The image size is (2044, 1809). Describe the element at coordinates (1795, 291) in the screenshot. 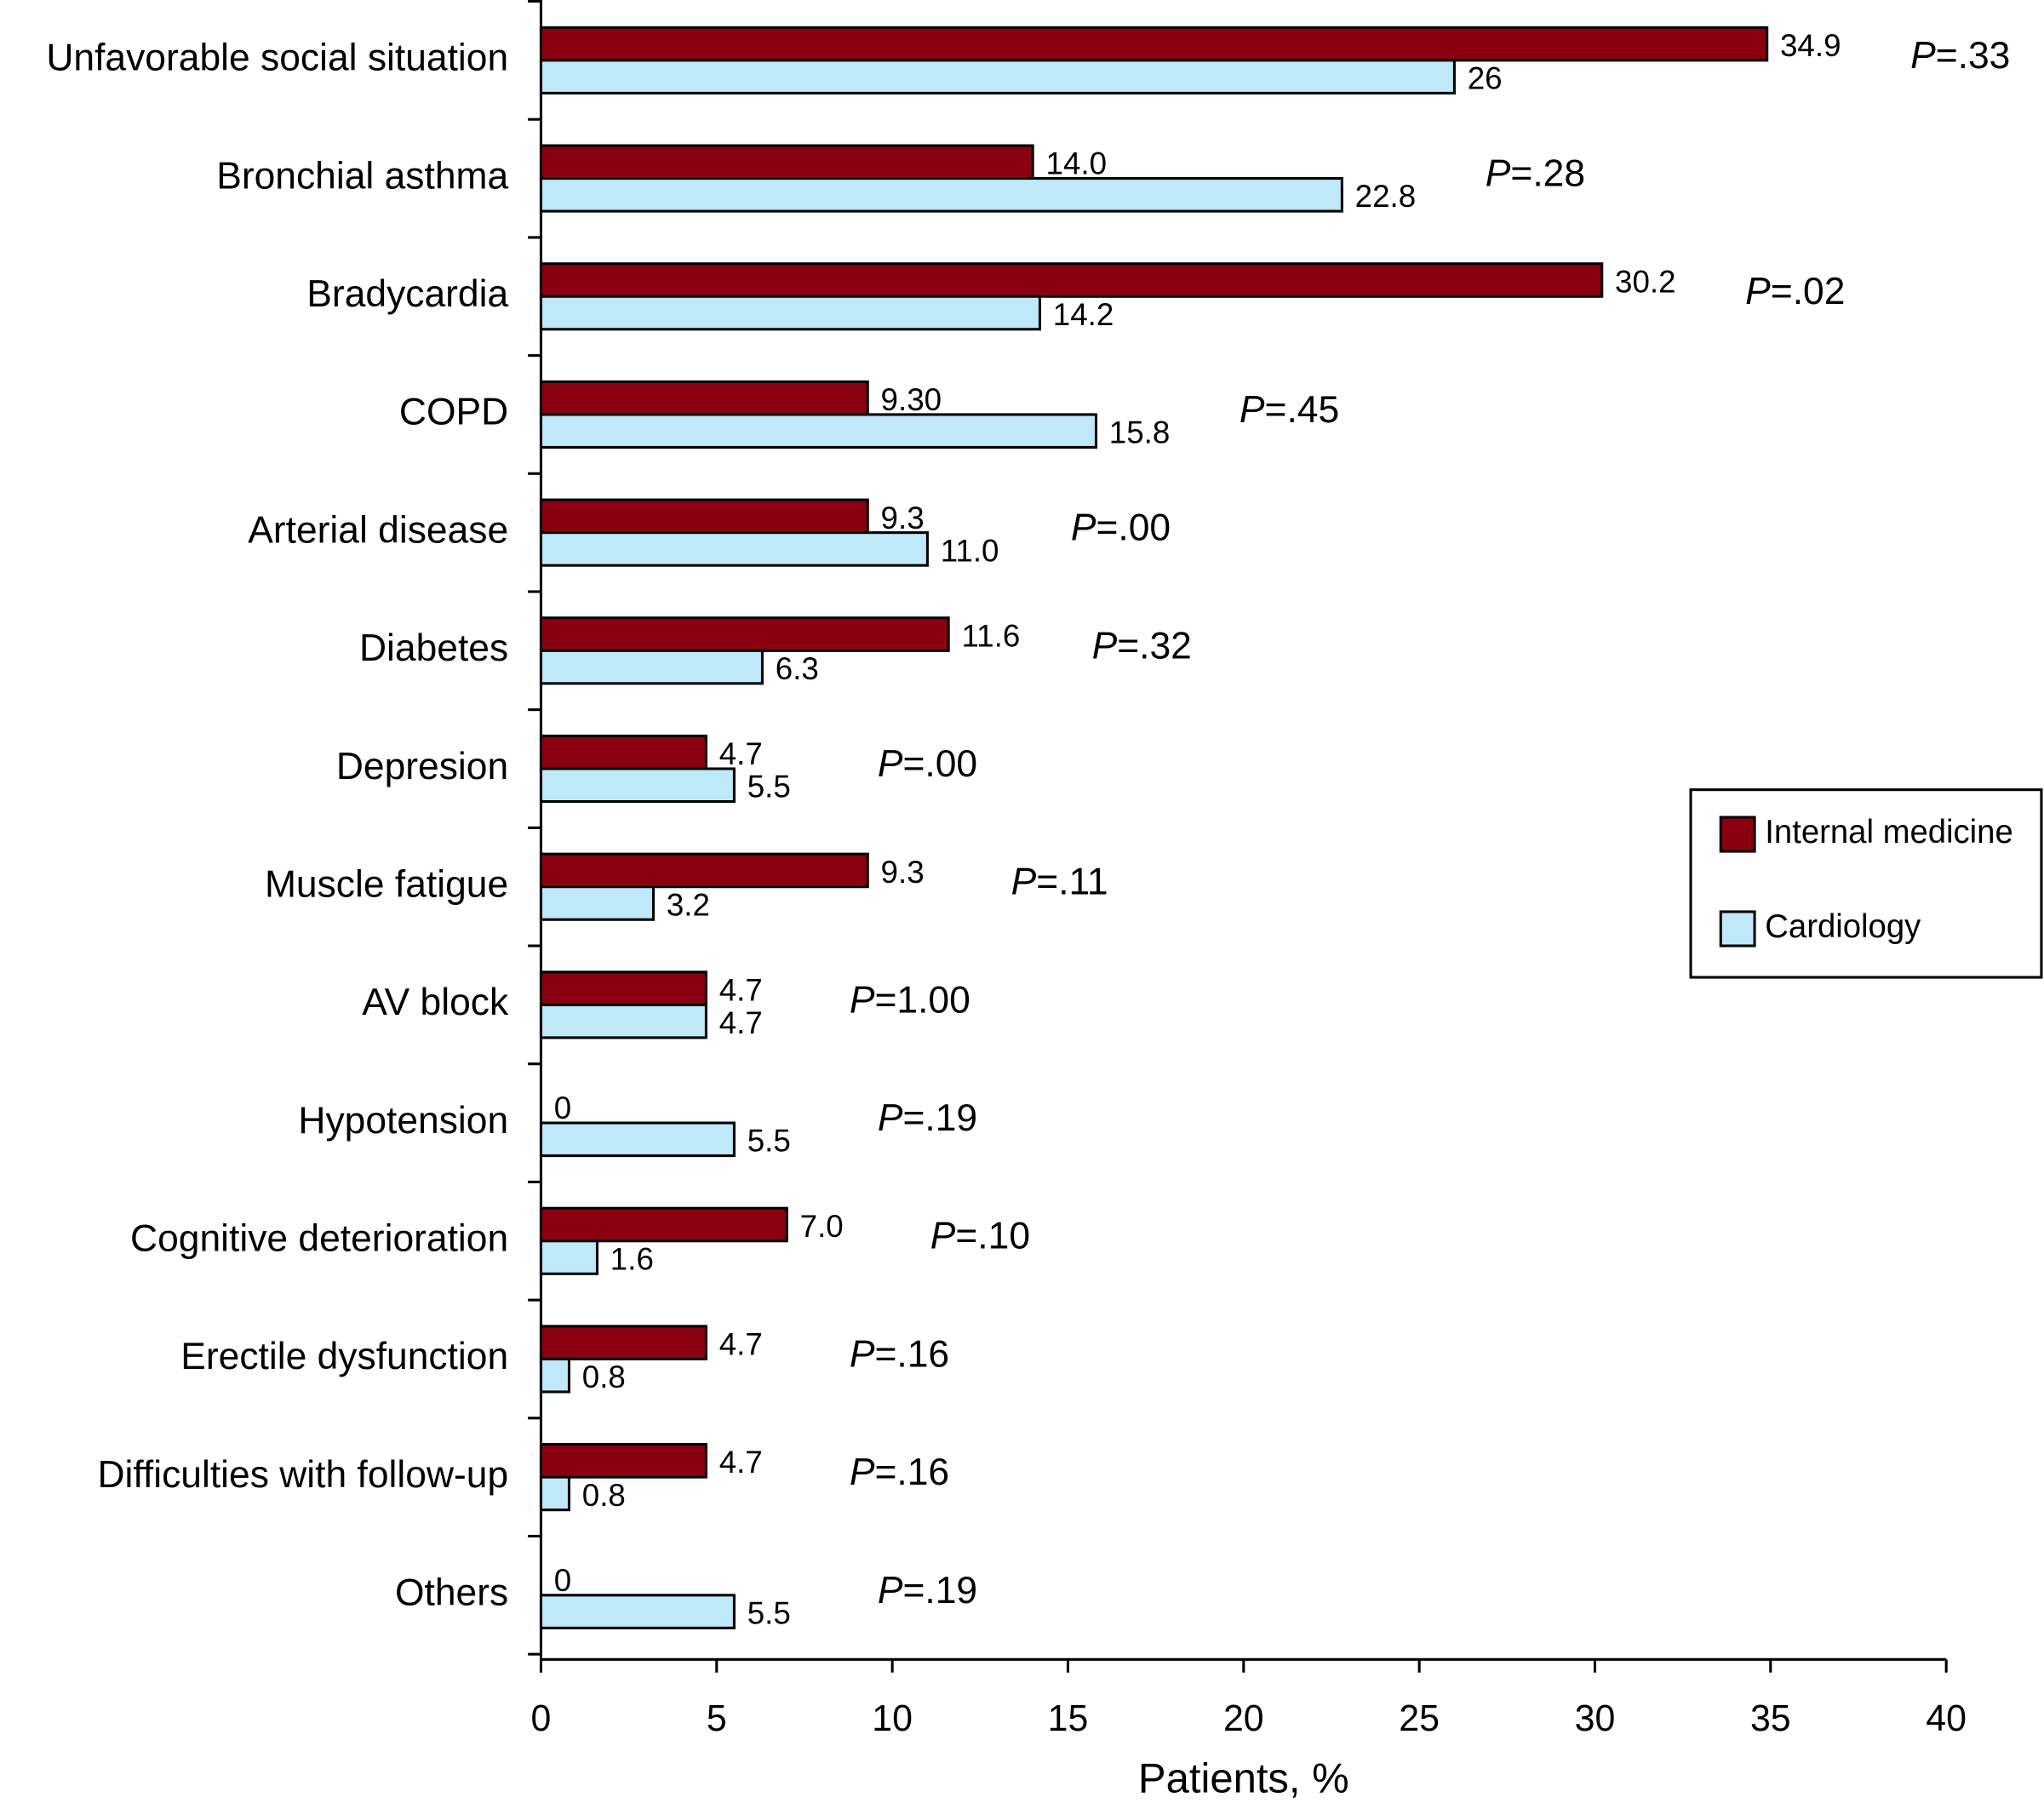

I see `p-value: P=.02` at that location.